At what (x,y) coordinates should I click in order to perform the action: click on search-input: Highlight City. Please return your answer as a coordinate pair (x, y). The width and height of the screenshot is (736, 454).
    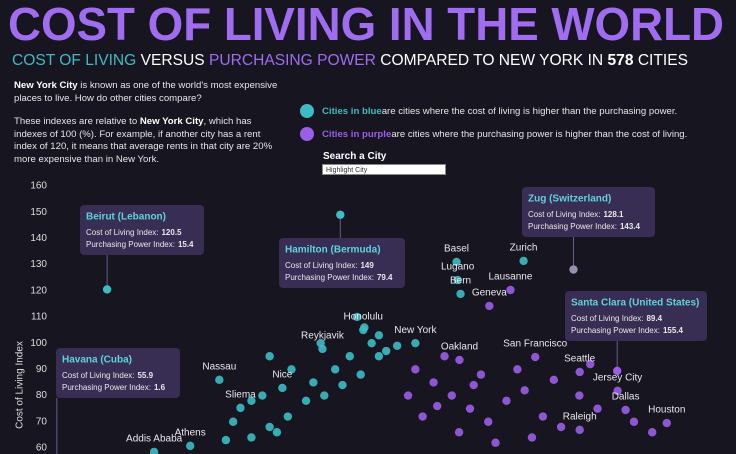
    Looking at the image, I should click on (384, 169).